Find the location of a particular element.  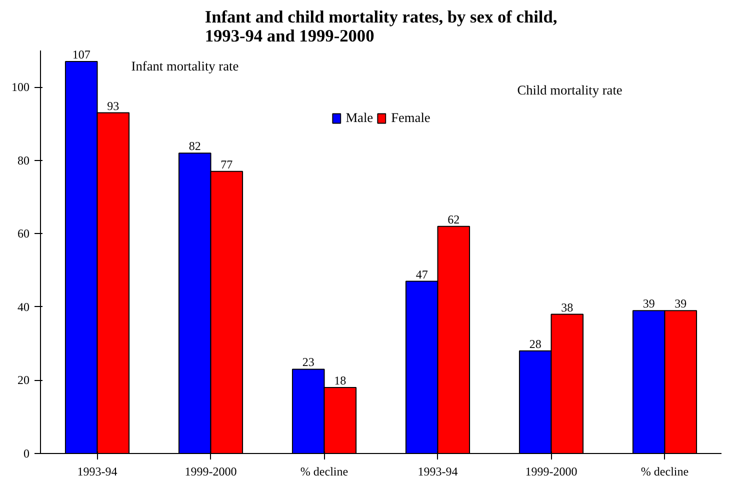

data-label: 93 is located at coordinates (113, 105).